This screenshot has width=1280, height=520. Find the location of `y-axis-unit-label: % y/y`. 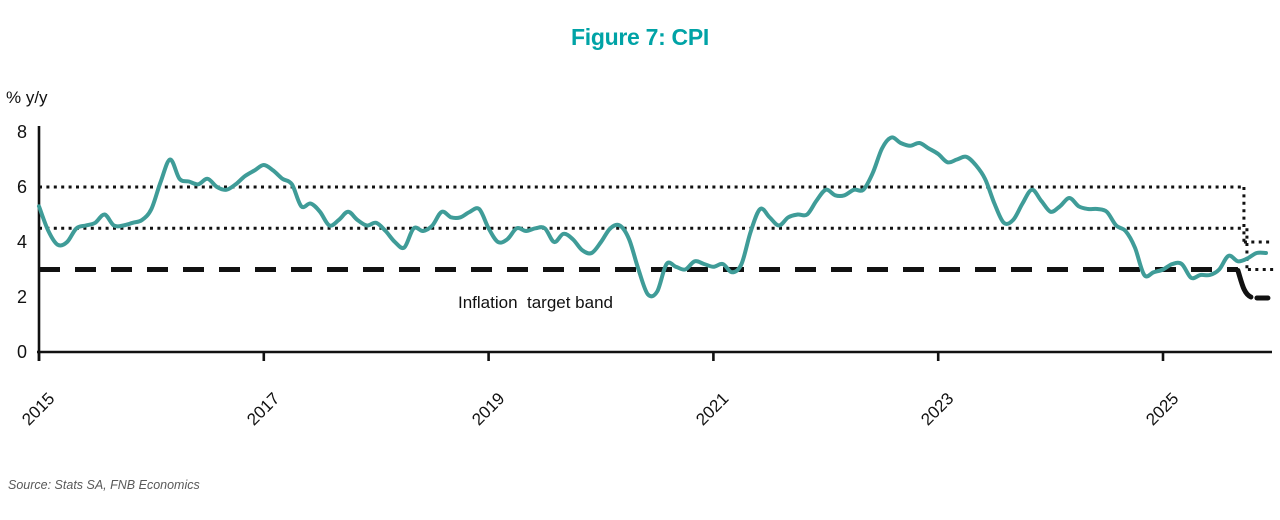

y-axis-unit-label: % y/y is located at coordinates (27, 97).